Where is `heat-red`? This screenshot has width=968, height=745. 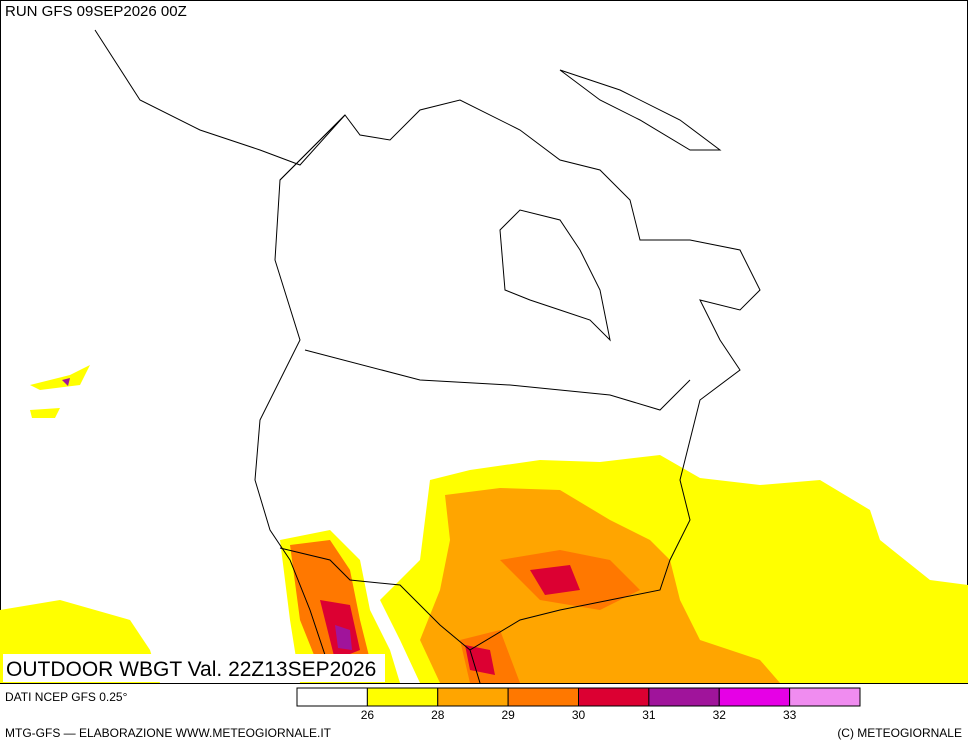 heat-red is located at coordinates (450, 620).